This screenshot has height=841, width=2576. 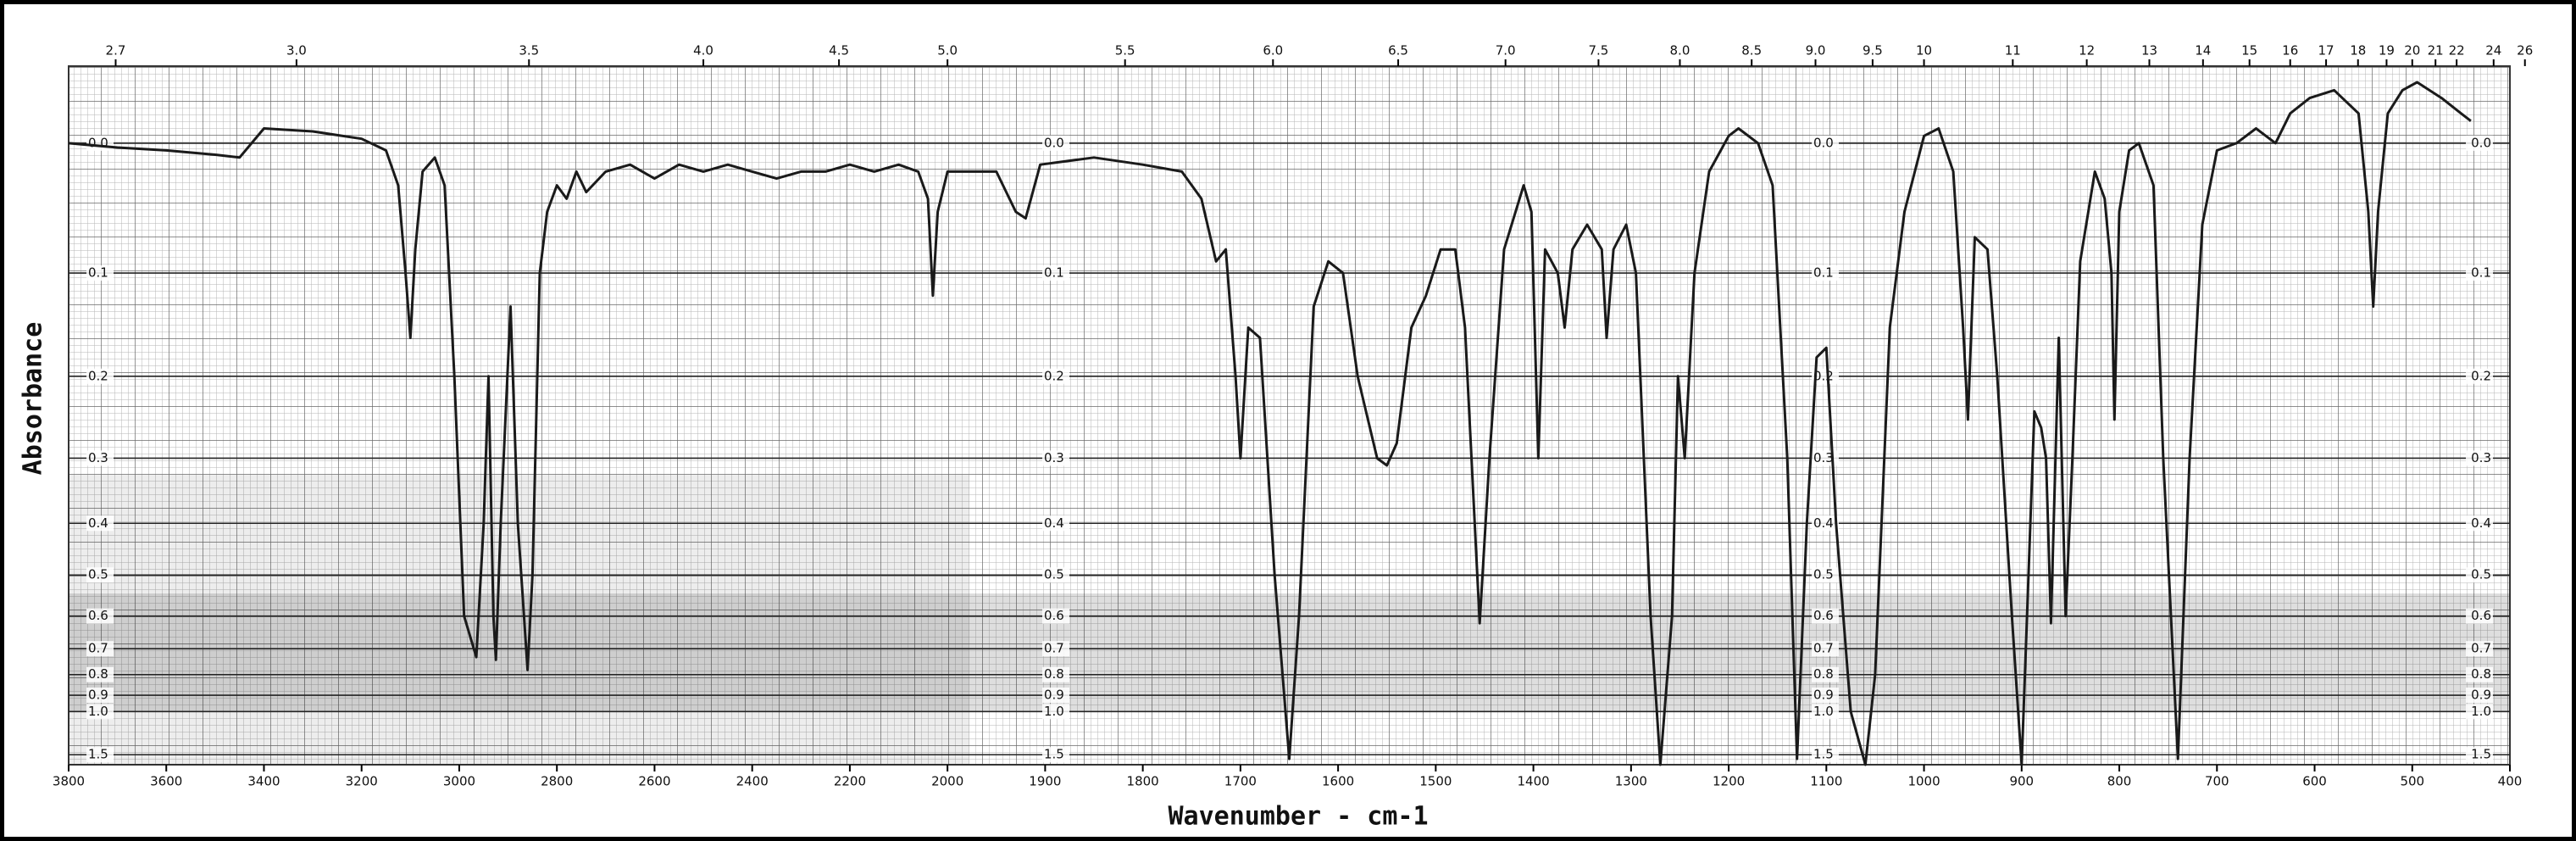 I want to click on x2-tick-label: 8.5, so click(x=1751, y=50).